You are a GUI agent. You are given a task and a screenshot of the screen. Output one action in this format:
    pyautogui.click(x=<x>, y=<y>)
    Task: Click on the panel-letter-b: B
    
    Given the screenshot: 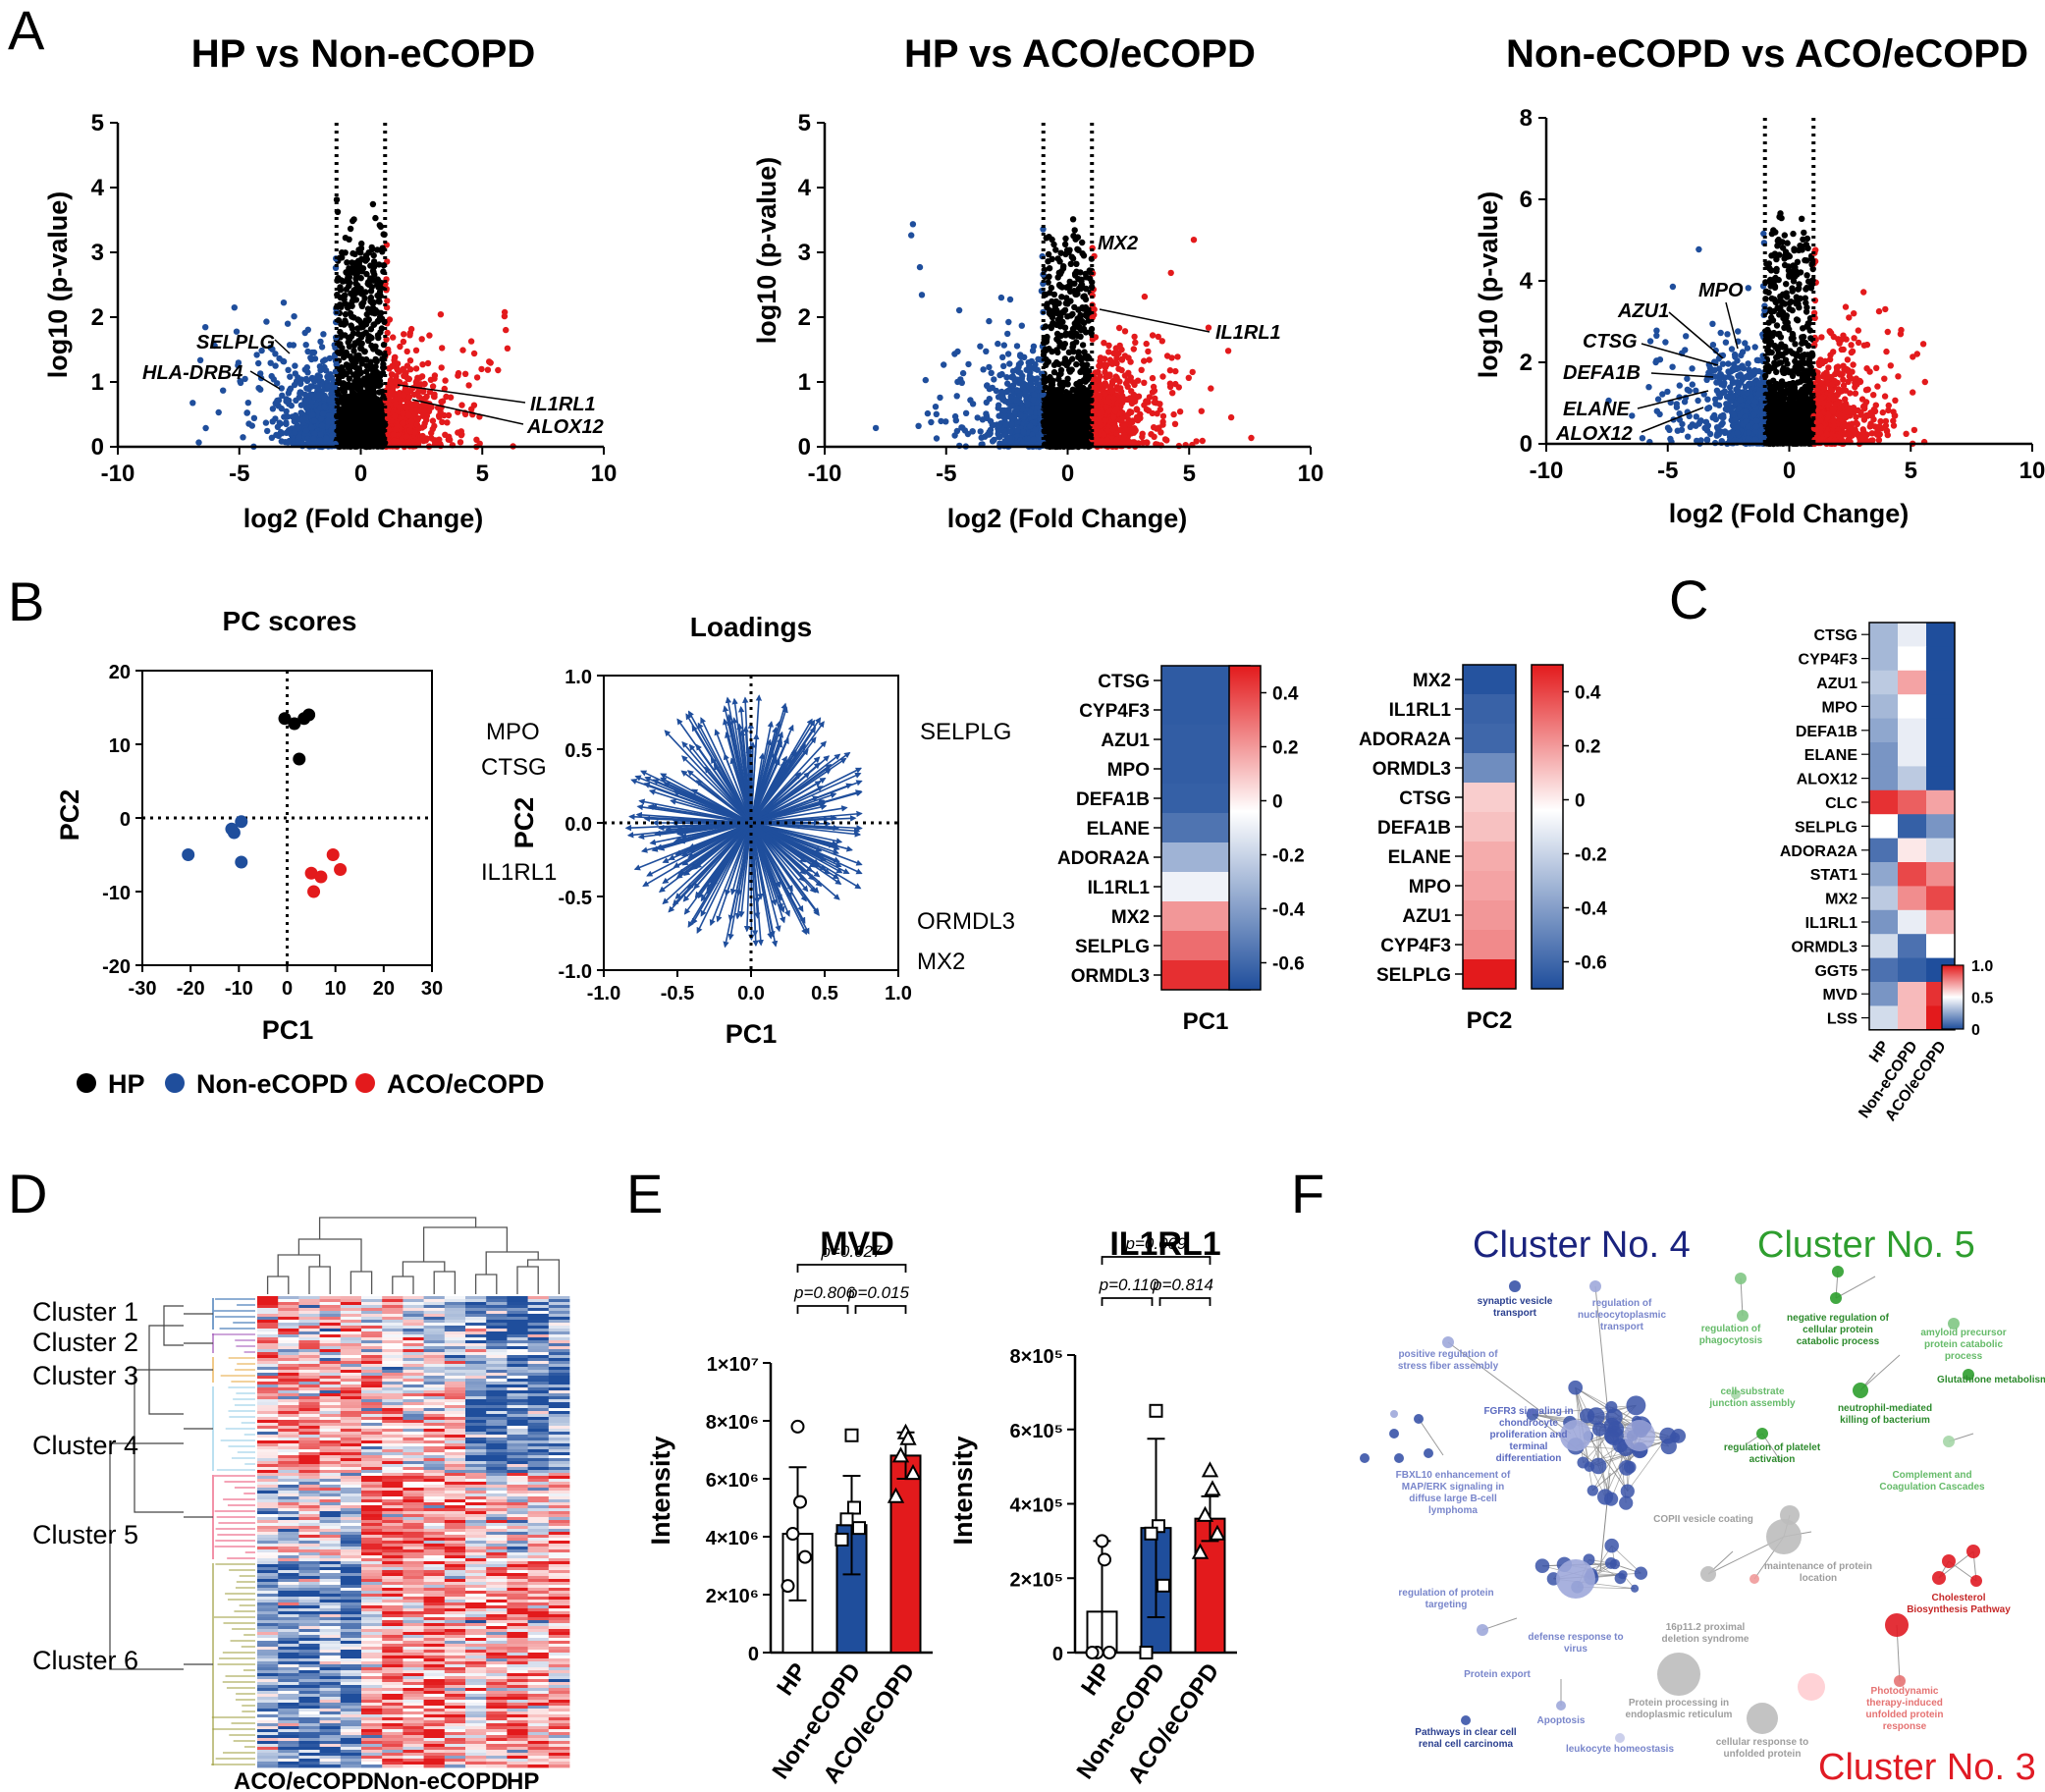 What is the action you would take?
    pyautogui.click(x=26, y=601)
    